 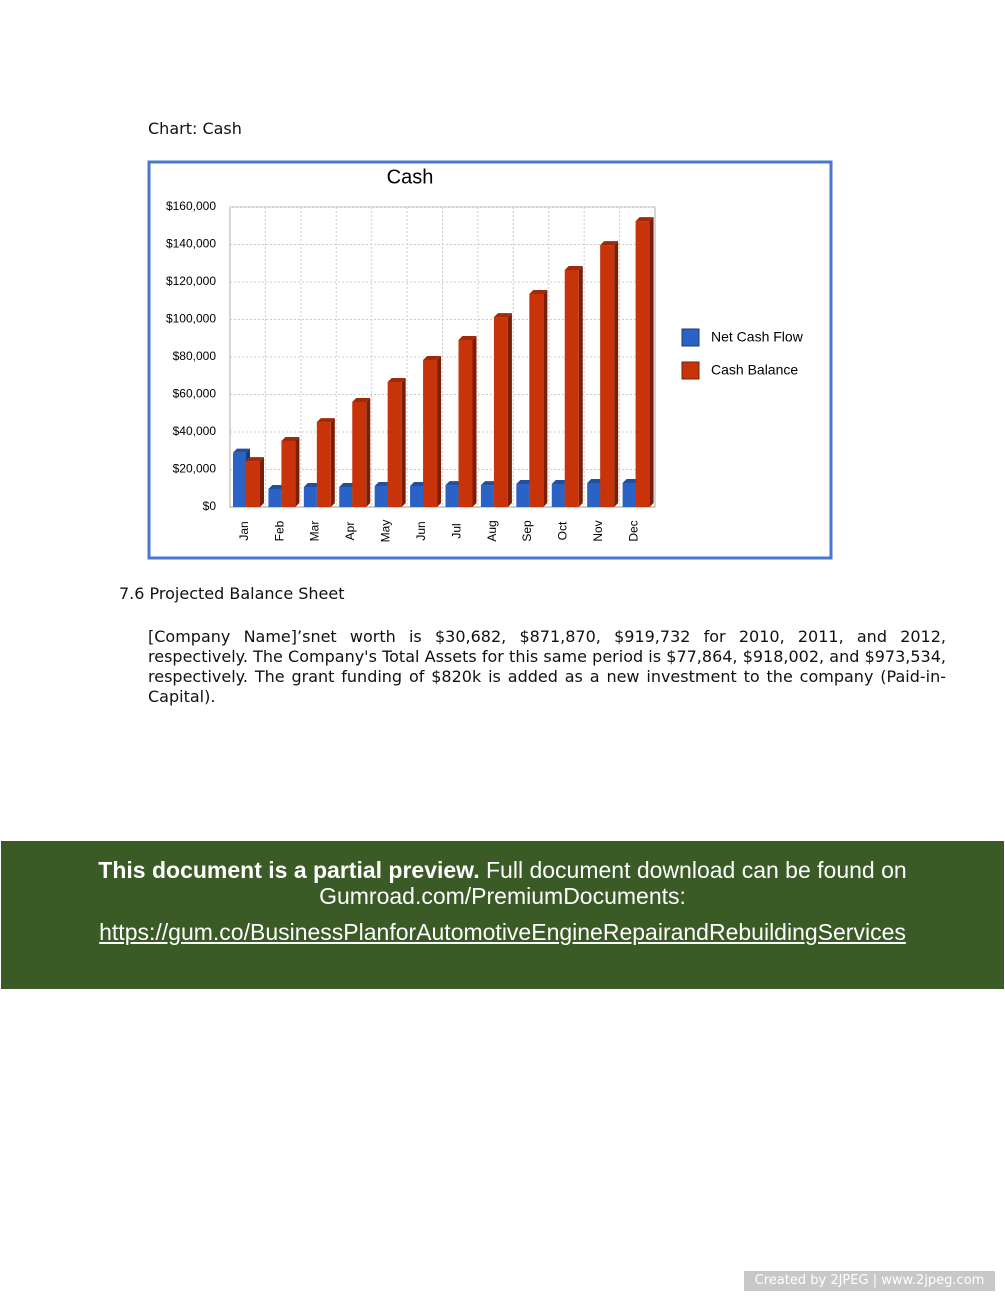 I want to click on y-tick-label: $140,000, so click(x=191, y=244).